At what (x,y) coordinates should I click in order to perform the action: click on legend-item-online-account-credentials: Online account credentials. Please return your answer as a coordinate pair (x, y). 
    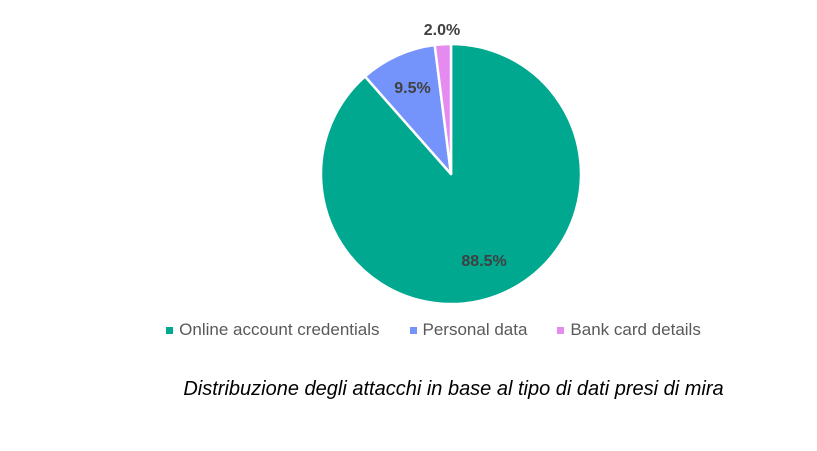
    Looking at the image, I should click on (273, 330).